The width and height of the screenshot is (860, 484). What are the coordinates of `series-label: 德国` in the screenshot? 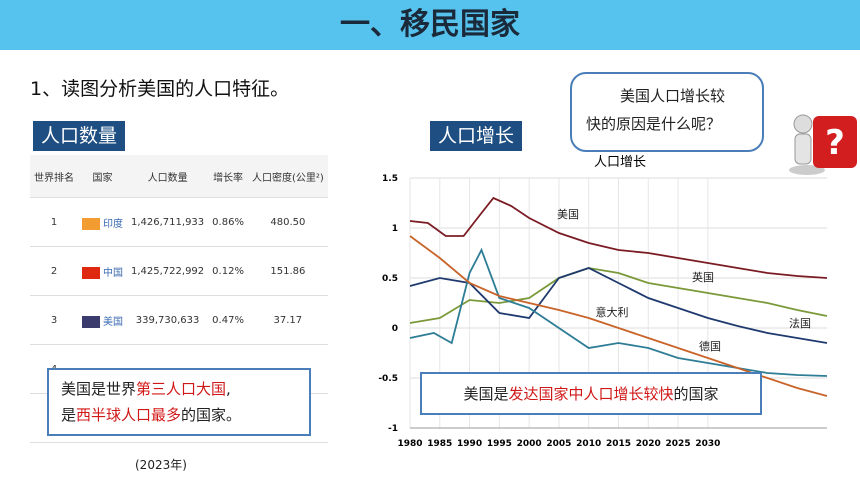 It's located at (710, 346).